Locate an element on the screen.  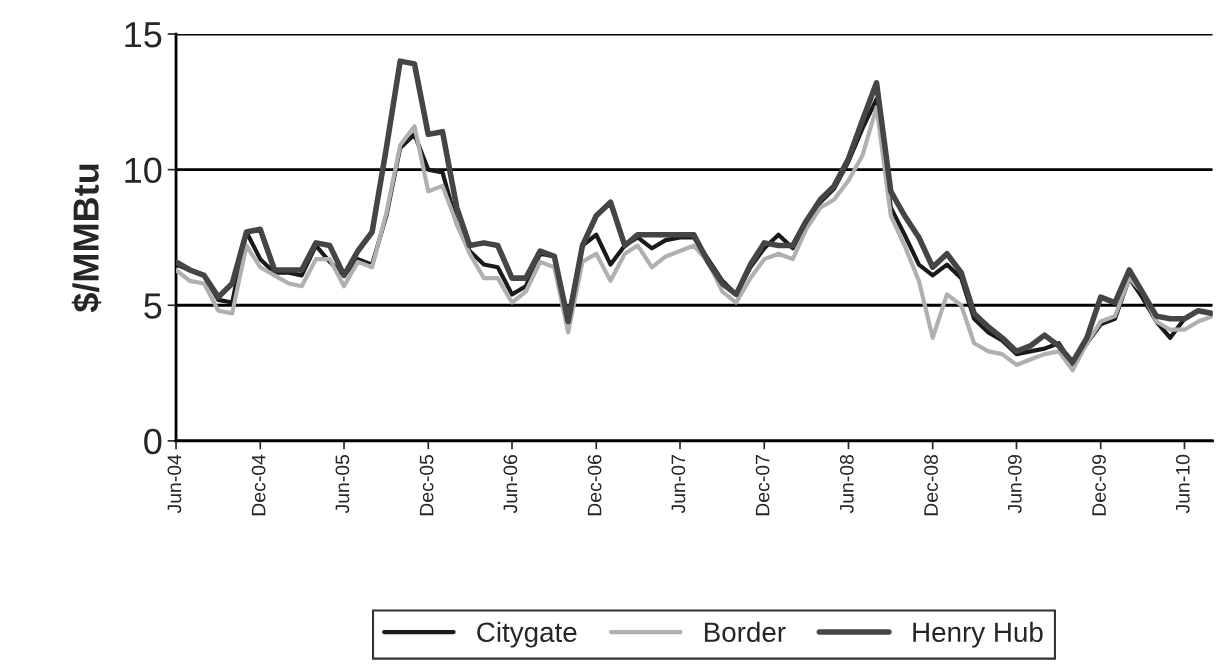
x-tick-label: Jun-08 is located at coordinates (846, 484).